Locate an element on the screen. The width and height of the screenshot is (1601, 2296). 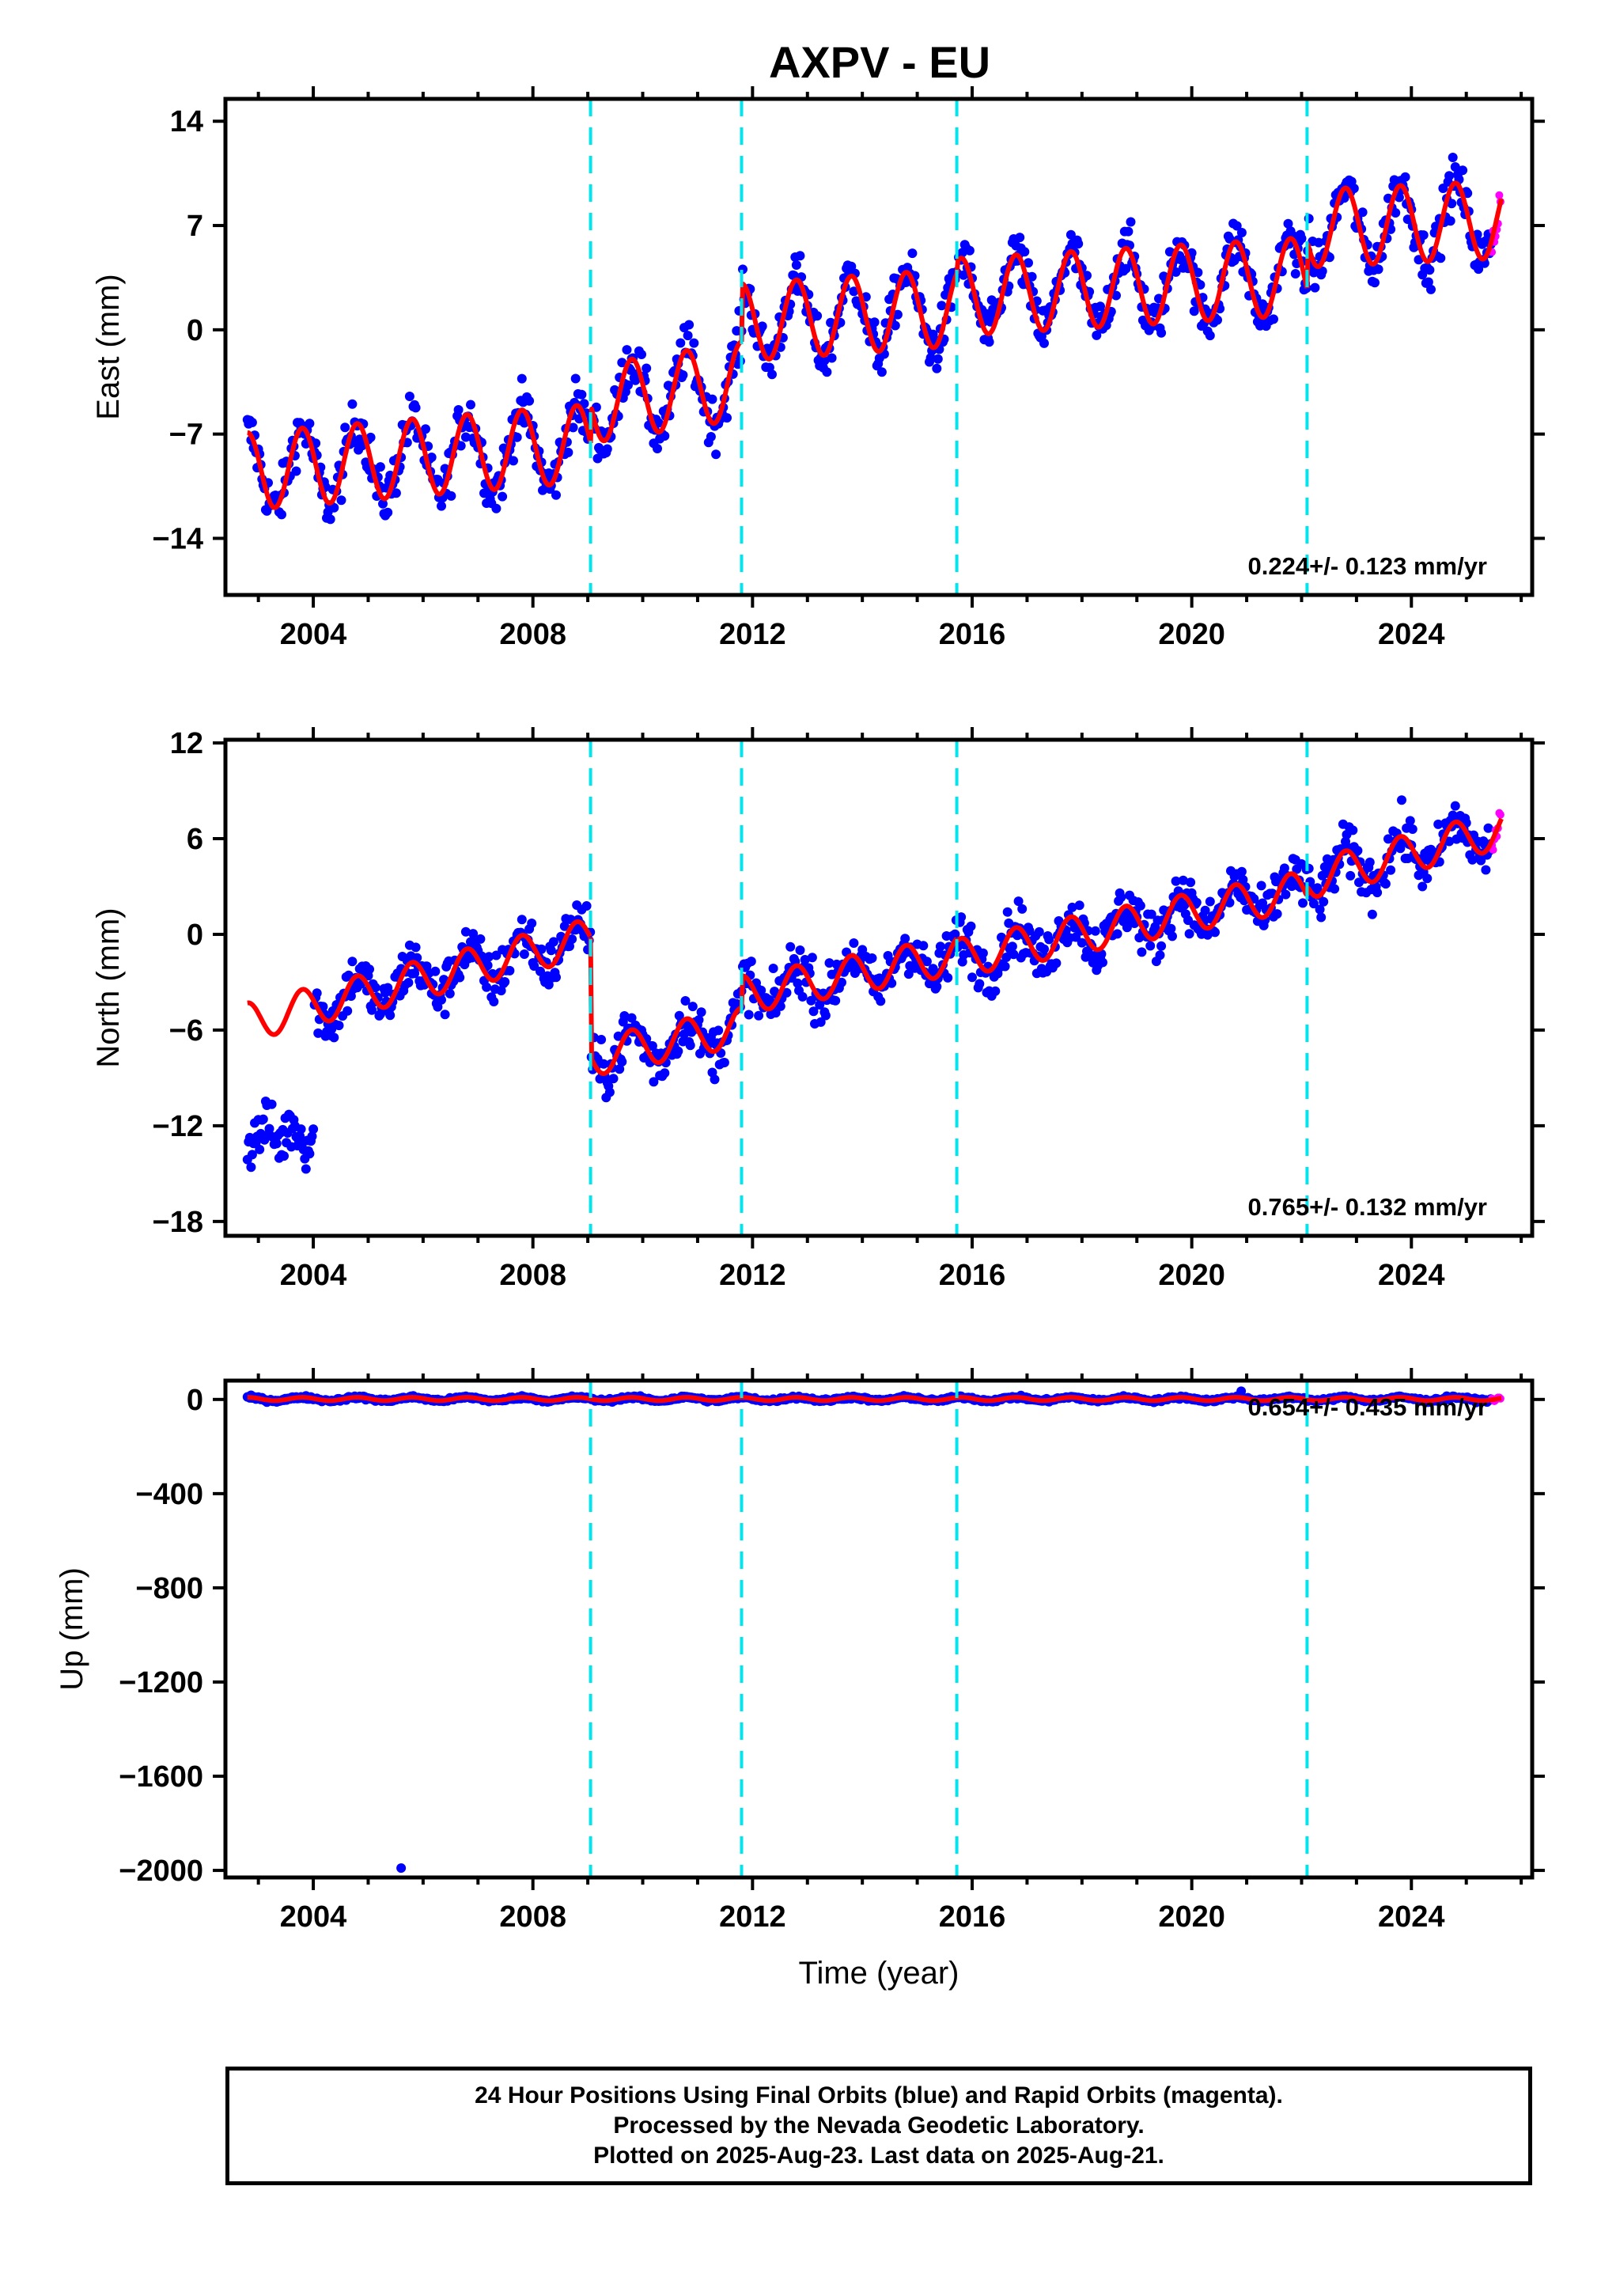
x-tick-label: 2020 is located at coordinates (1192, 1275).